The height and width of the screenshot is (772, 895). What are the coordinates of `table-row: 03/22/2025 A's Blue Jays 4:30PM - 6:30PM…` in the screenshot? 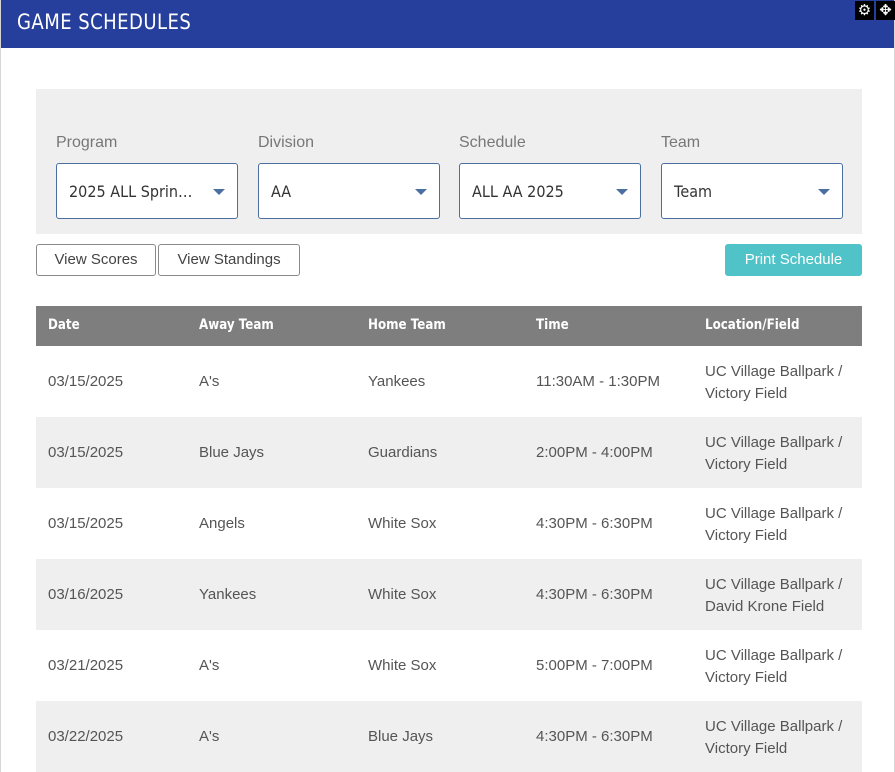 It's located at (449, 736).